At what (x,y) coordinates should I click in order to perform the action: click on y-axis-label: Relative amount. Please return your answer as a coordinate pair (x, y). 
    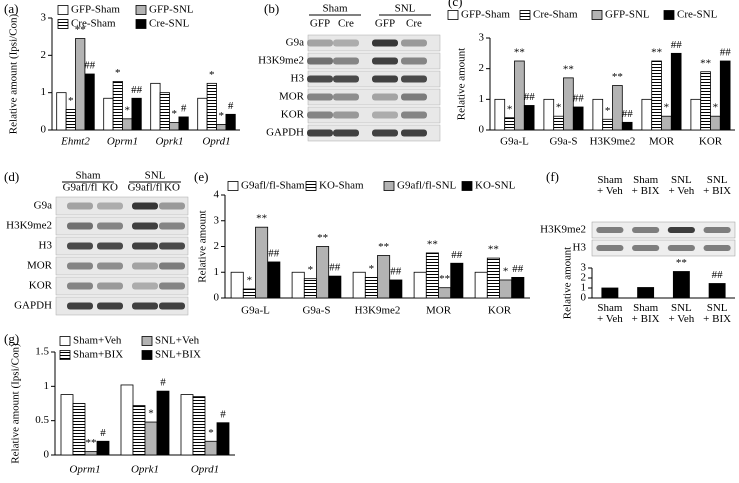
    Looking at the image, I should click on (568, 283).